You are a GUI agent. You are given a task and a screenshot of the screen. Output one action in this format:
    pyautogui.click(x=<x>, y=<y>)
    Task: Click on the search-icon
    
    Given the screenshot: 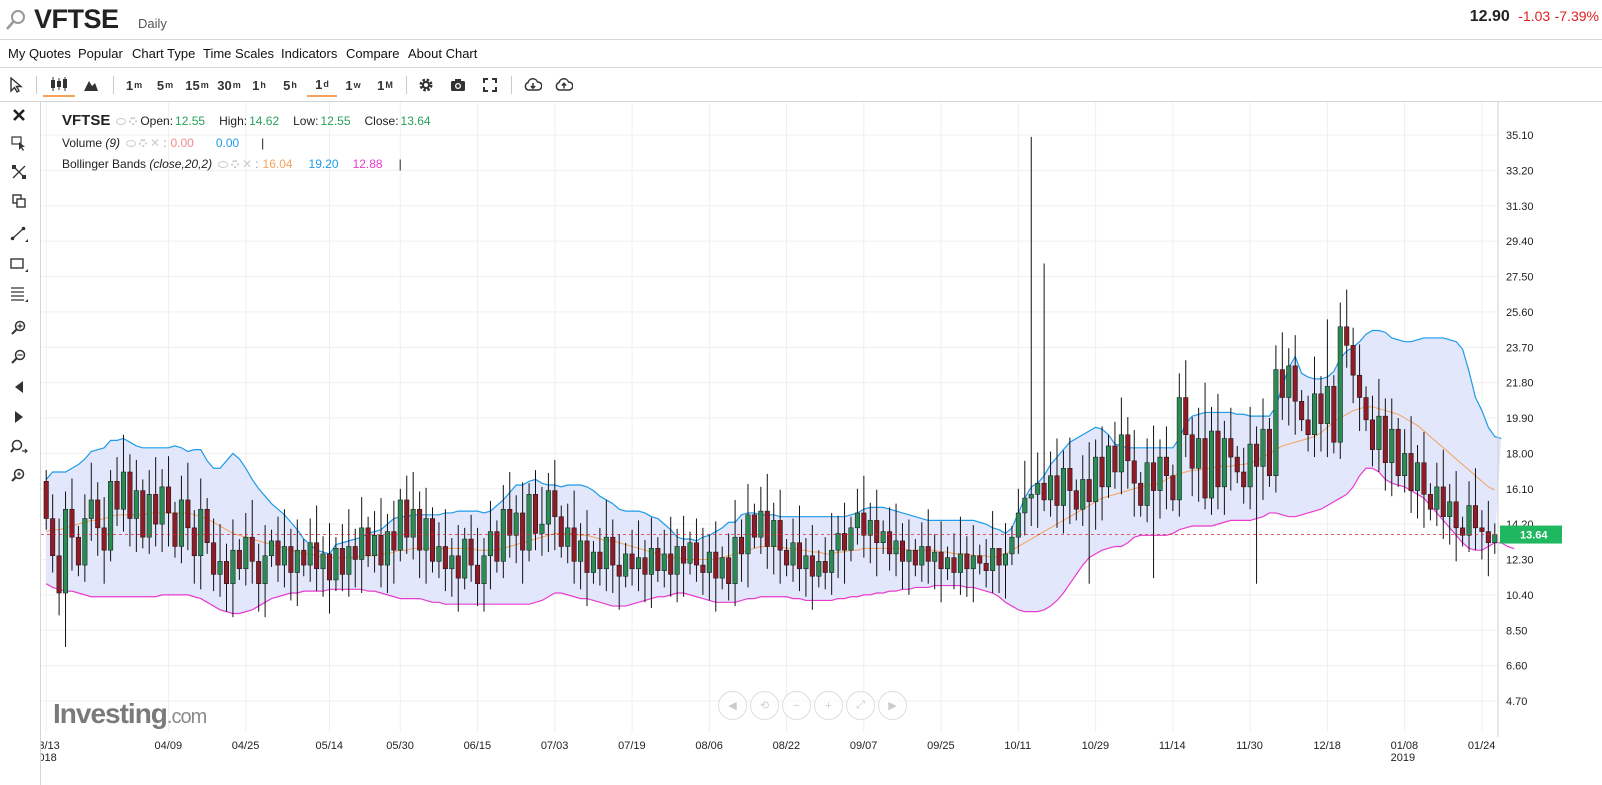 What is the action you would take?
    pyautogui.click(x=16, y=20)
    